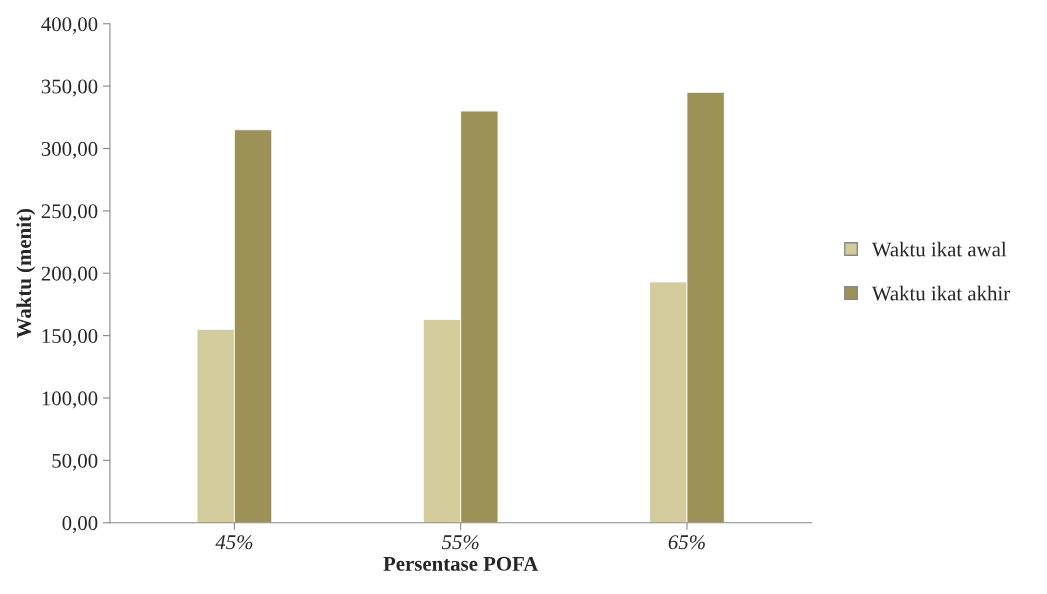  What do you see at coordinates (75, 462) in the screenshot?
I see `y-tick-label: 50,00` at bounding box center [75, 462].